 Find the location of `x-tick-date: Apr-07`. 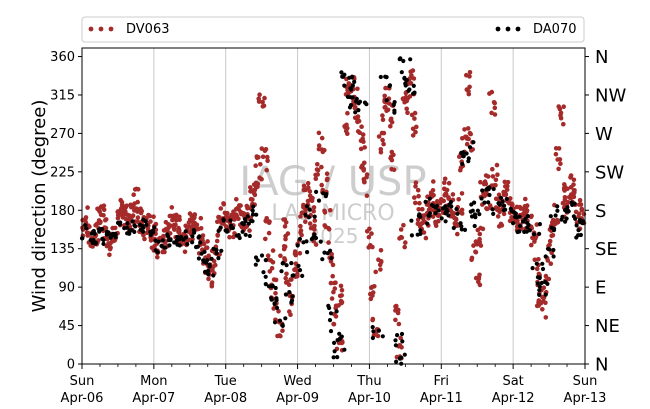

x-tick-date: Apr-07 is located at coordinates (153, 398).